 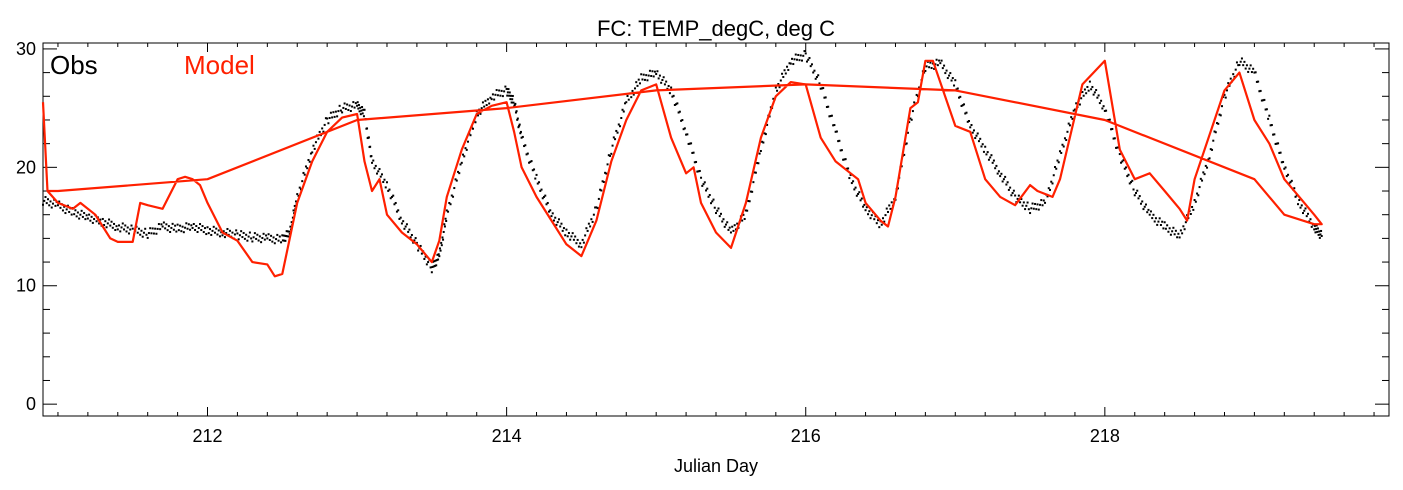 I want to click on x-tick-label: 216, so click(x=806, y=436).